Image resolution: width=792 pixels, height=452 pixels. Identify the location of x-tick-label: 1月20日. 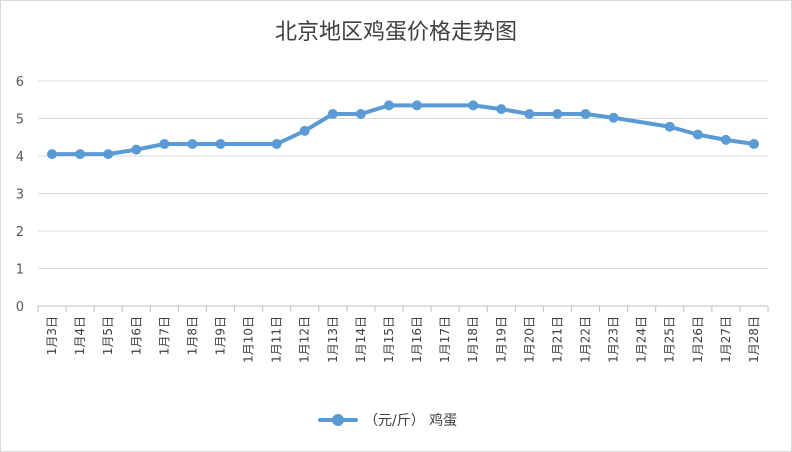
(529, 339).